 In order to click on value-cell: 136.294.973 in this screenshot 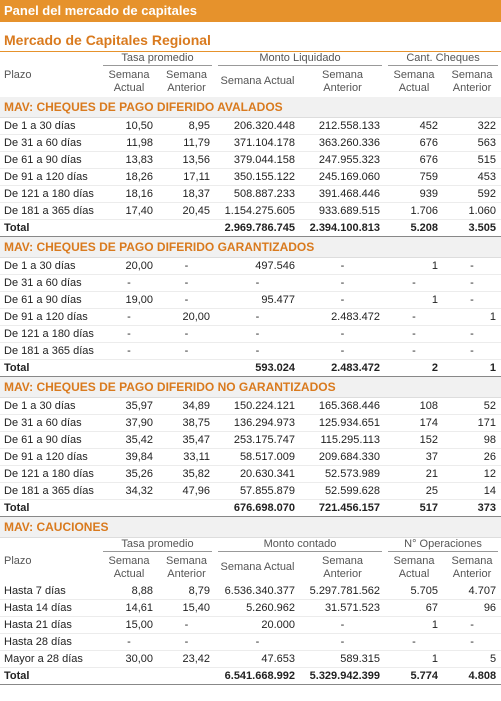, I will do `click(257, 423)`.